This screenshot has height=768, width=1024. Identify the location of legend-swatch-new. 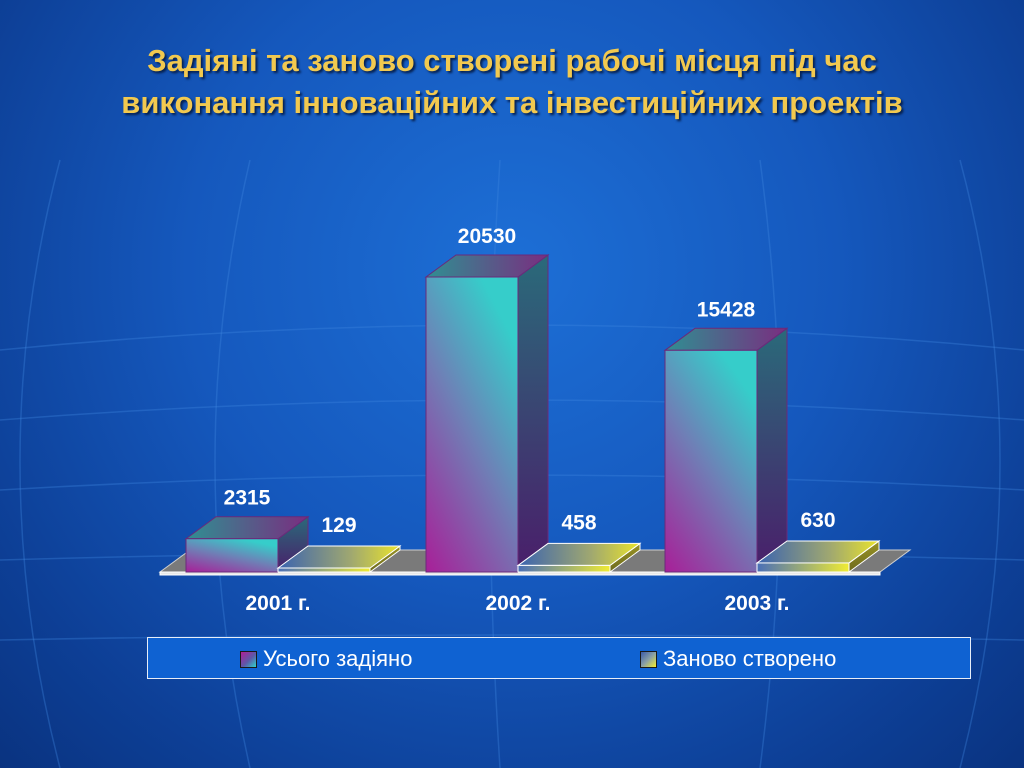
(648, 659).